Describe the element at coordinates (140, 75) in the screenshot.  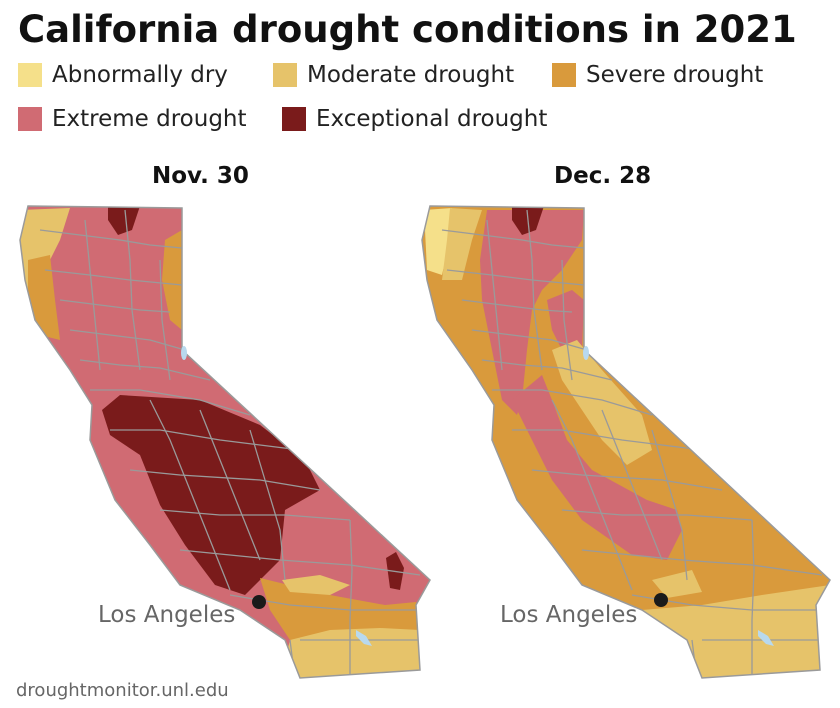
I see `legend-label: Abnormally dry` at that location.